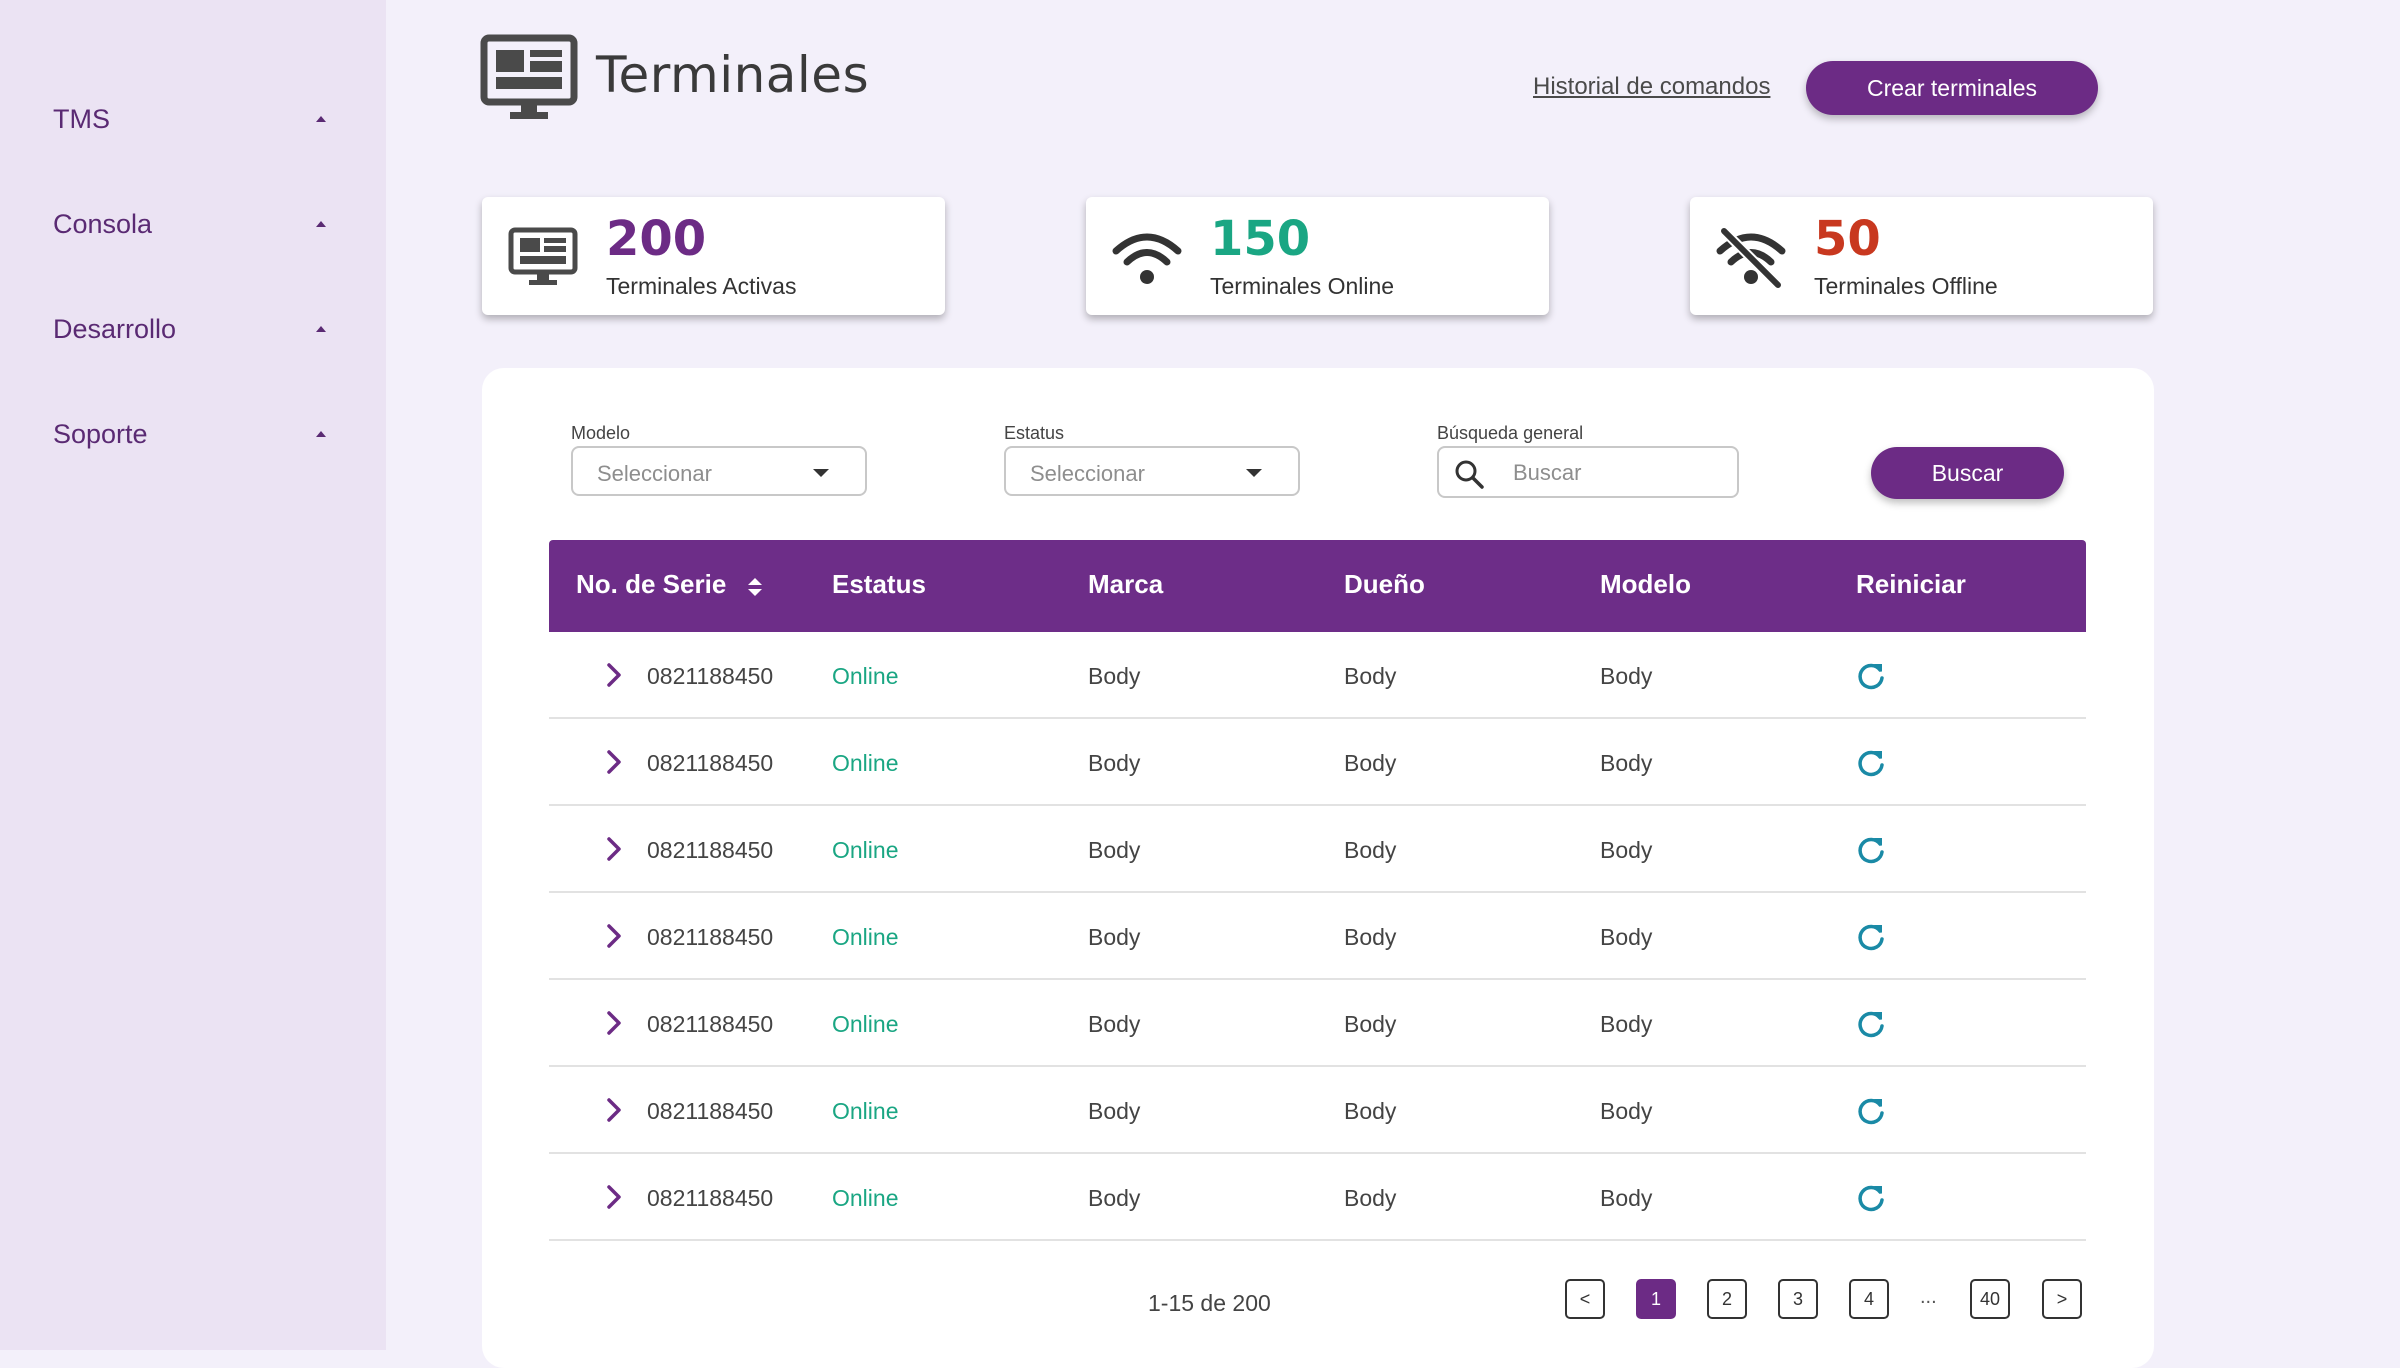 The width and height of the screenshot is (2400, 1368). Describe the element at coordinates (1967, 473) in the screenshot. I see `search-button: Buscar` at that location.